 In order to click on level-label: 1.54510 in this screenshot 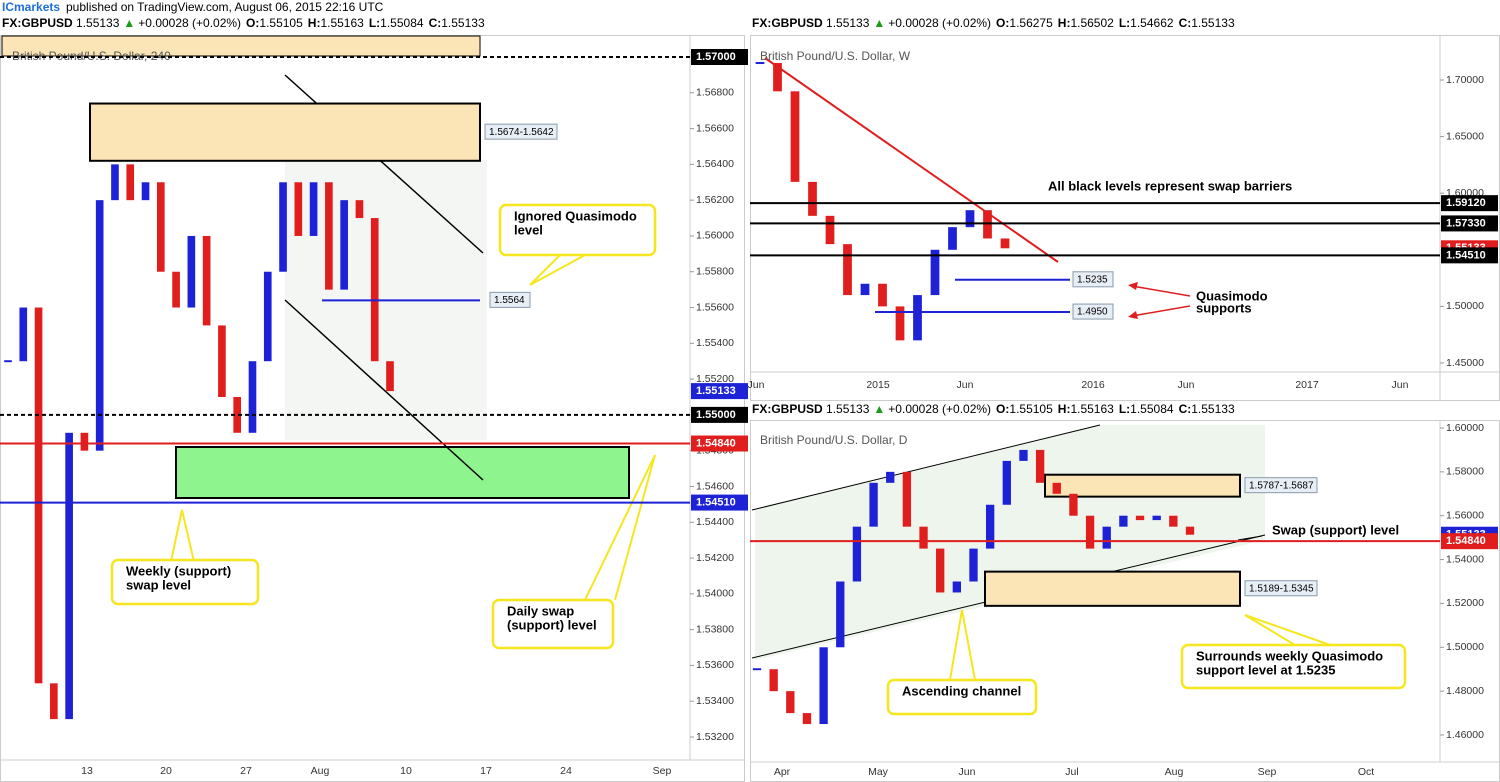, I will do `click(716, 502)`.